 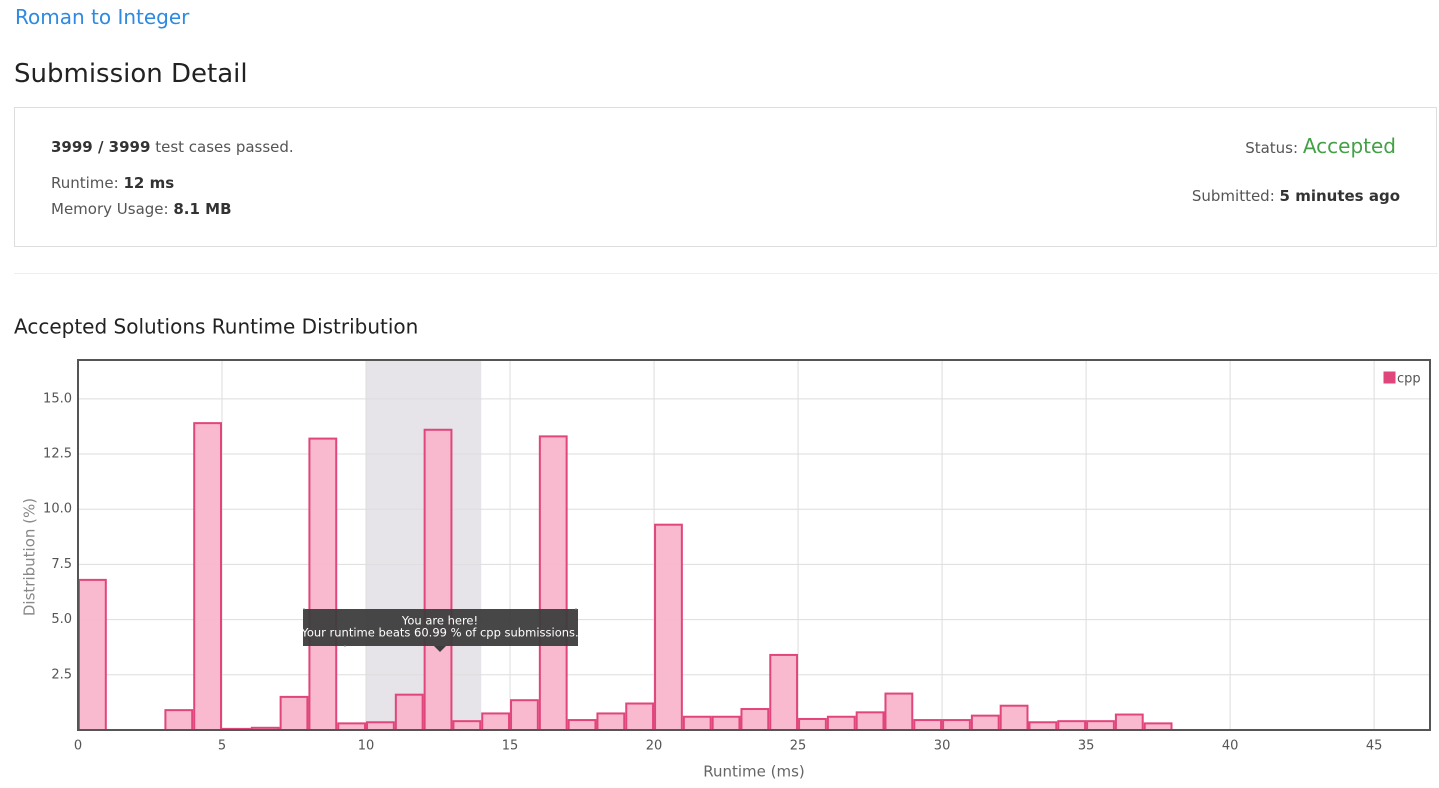 I want to click on y-tick-label: 10.0, so click(x=57, y=509).